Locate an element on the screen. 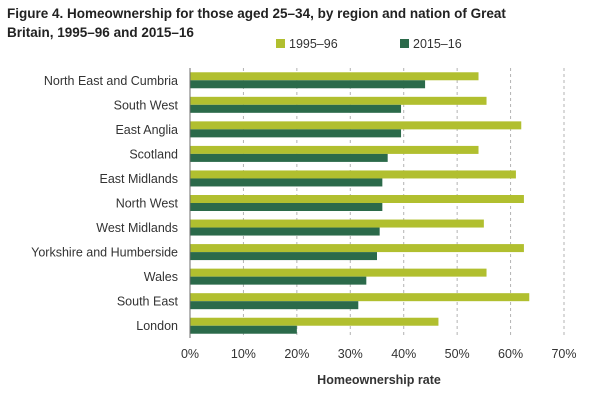 This screenshot has height=403, width=591. x-tick-label: 70% is located at coordinates (563, 354).